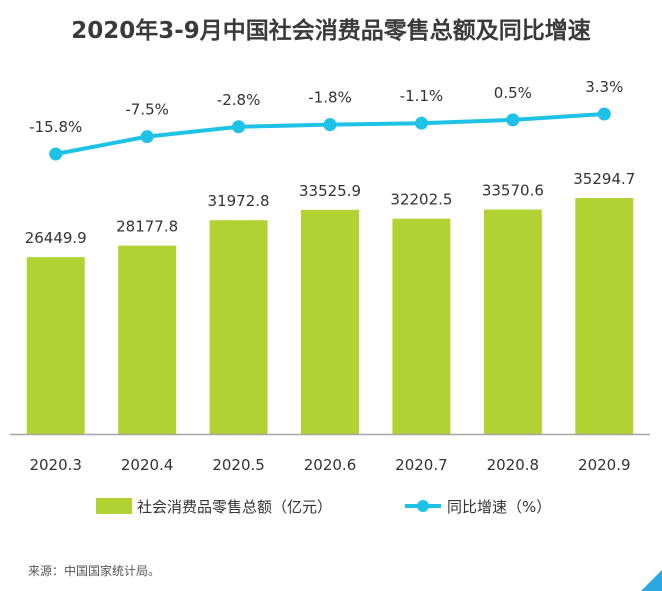 The width and height of the screenshot is (662, 591). Describe the element at coordinates (147, 110) in the screenshot. I see `growth-value-label: -7.5%` at that location.